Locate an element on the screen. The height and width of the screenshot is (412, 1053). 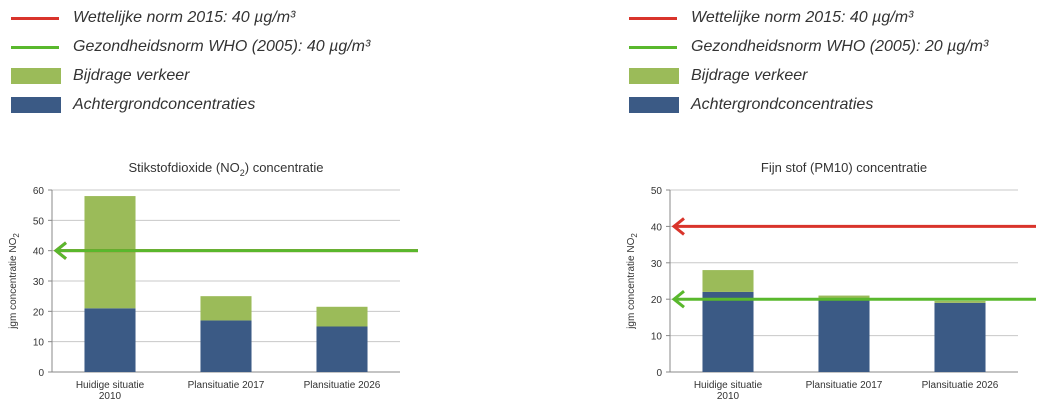
chart-title-subscript: 2 is located at coordinates (242, 173).